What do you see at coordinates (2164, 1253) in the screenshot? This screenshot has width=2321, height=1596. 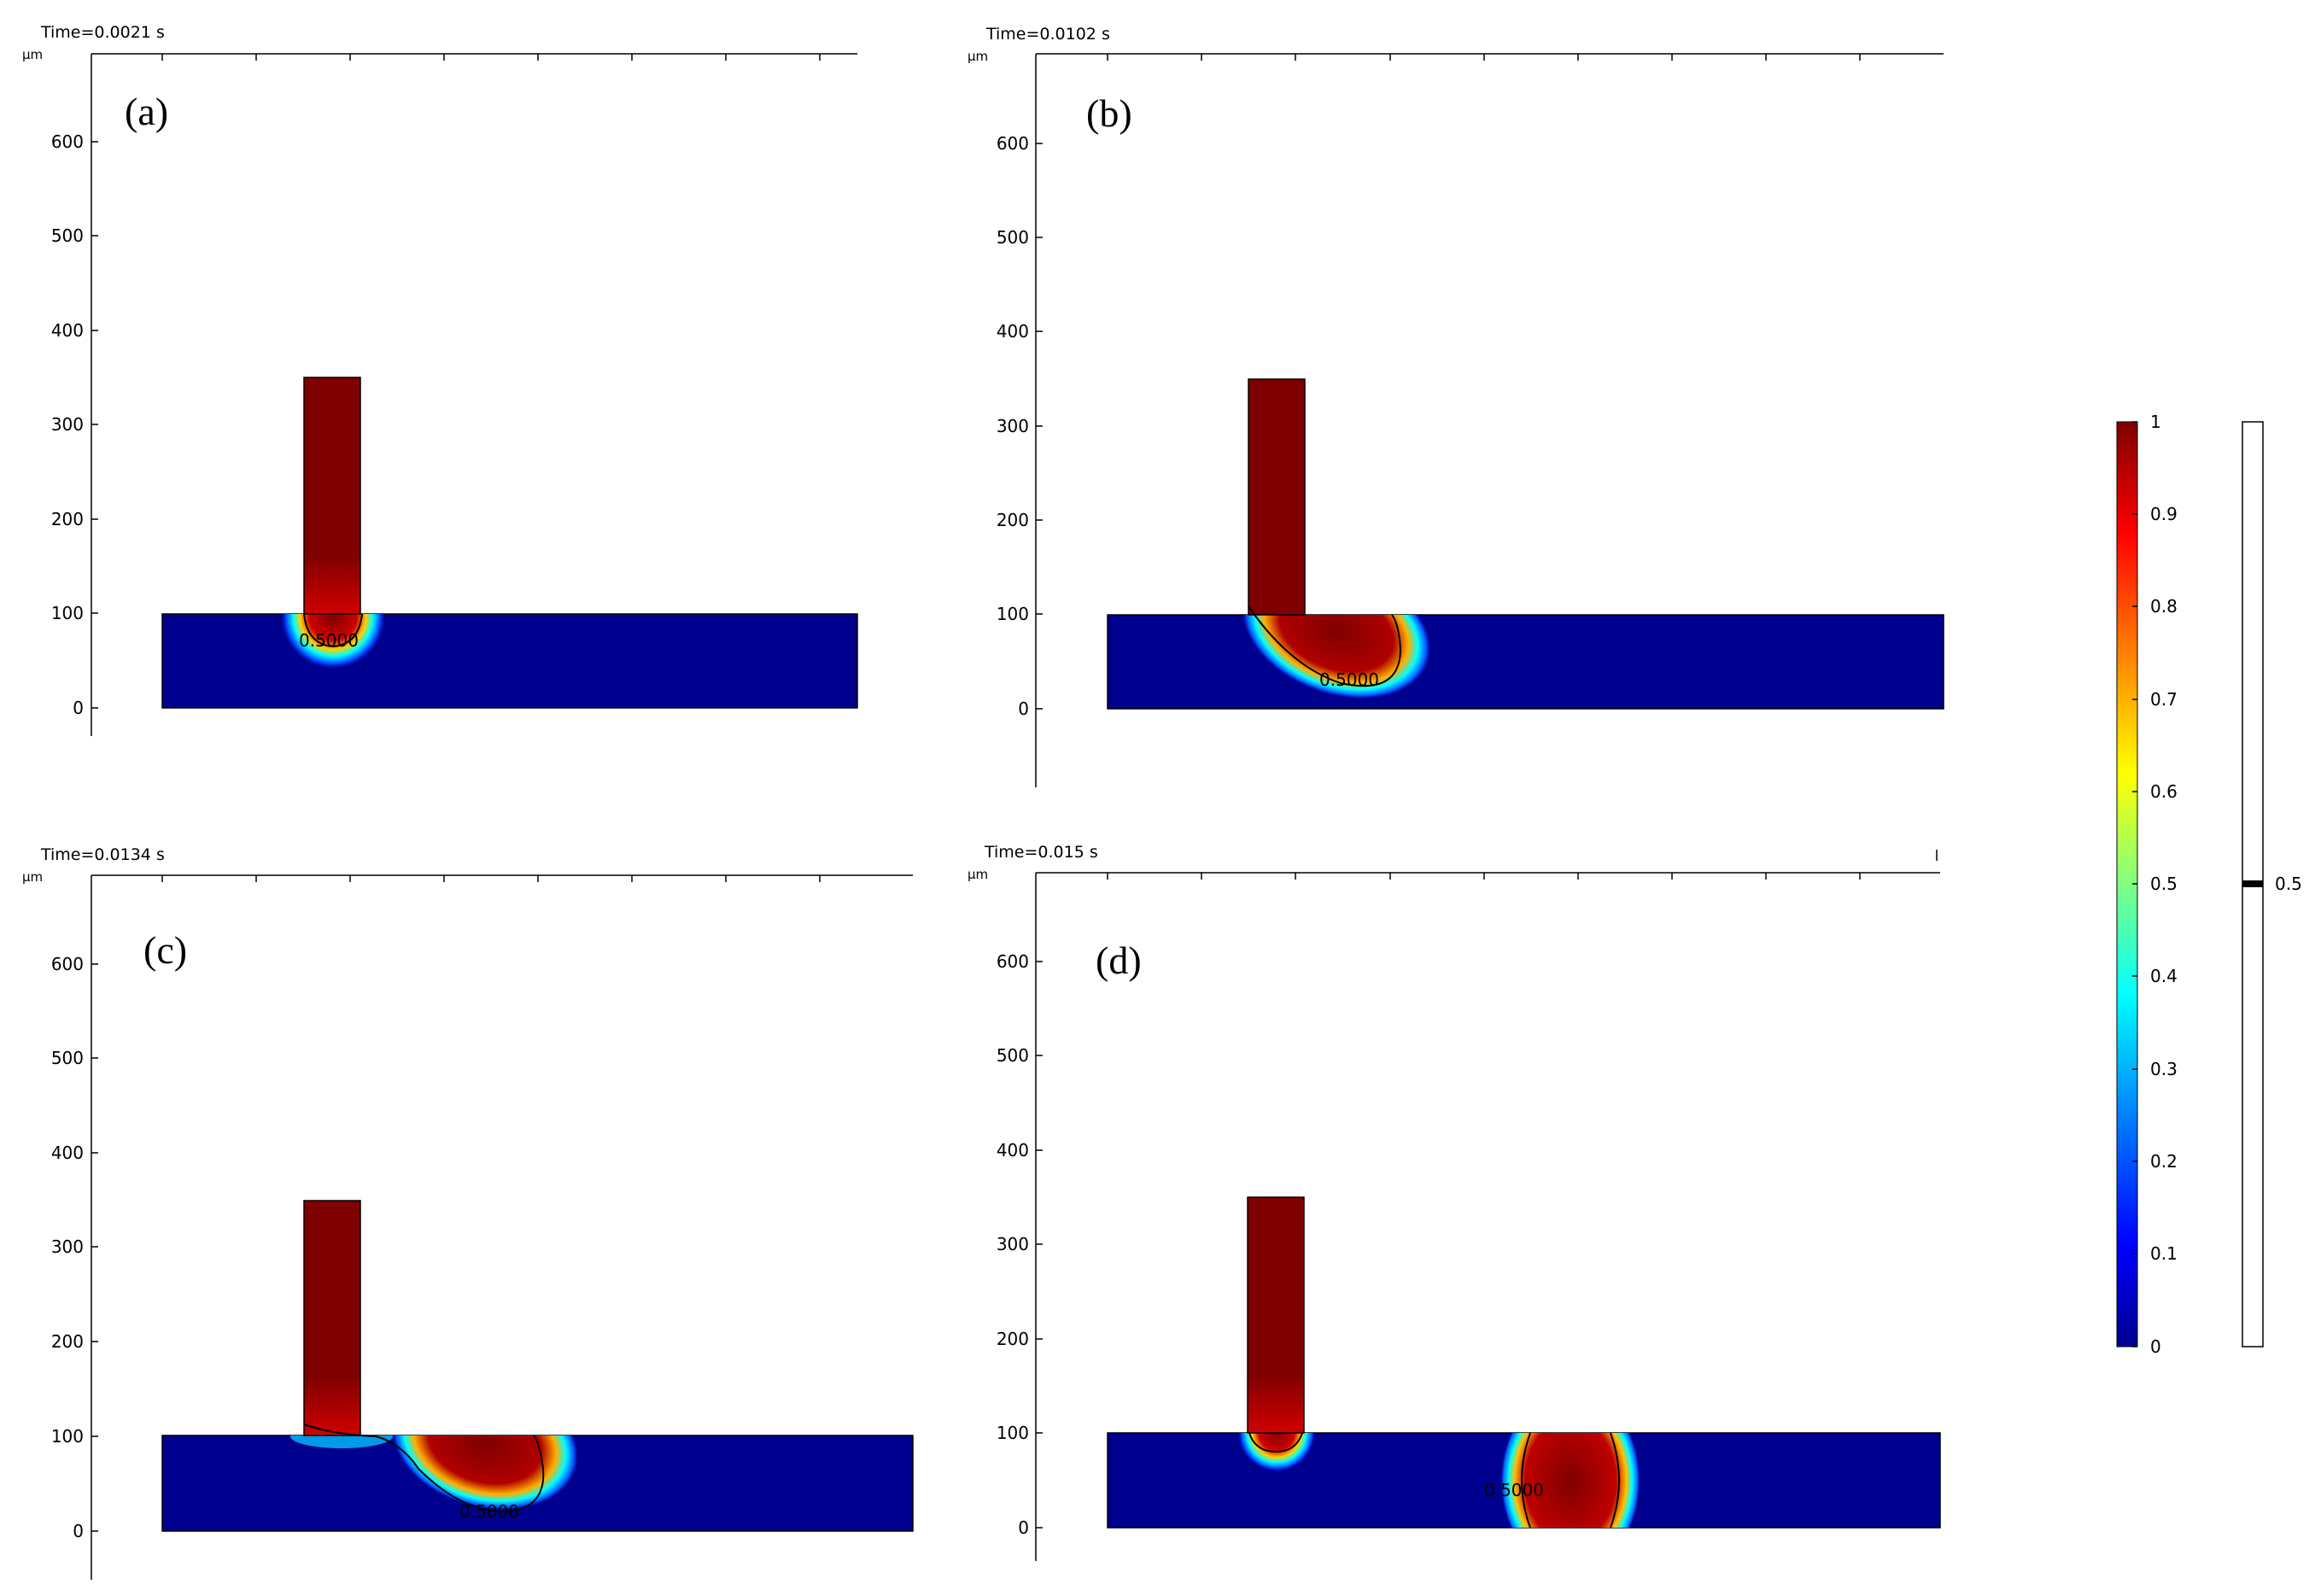 I see `colorbar-tick-label: 0.1` at bounding box center [2164, 1253].